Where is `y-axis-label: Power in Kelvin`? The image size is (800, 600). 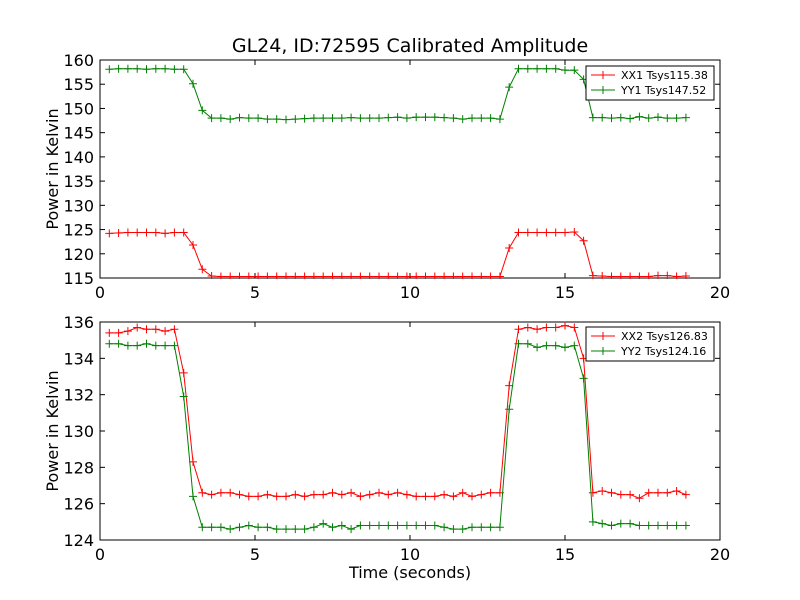 y-axis-label: Power in Kelvin is located at coordinates (52, 430).